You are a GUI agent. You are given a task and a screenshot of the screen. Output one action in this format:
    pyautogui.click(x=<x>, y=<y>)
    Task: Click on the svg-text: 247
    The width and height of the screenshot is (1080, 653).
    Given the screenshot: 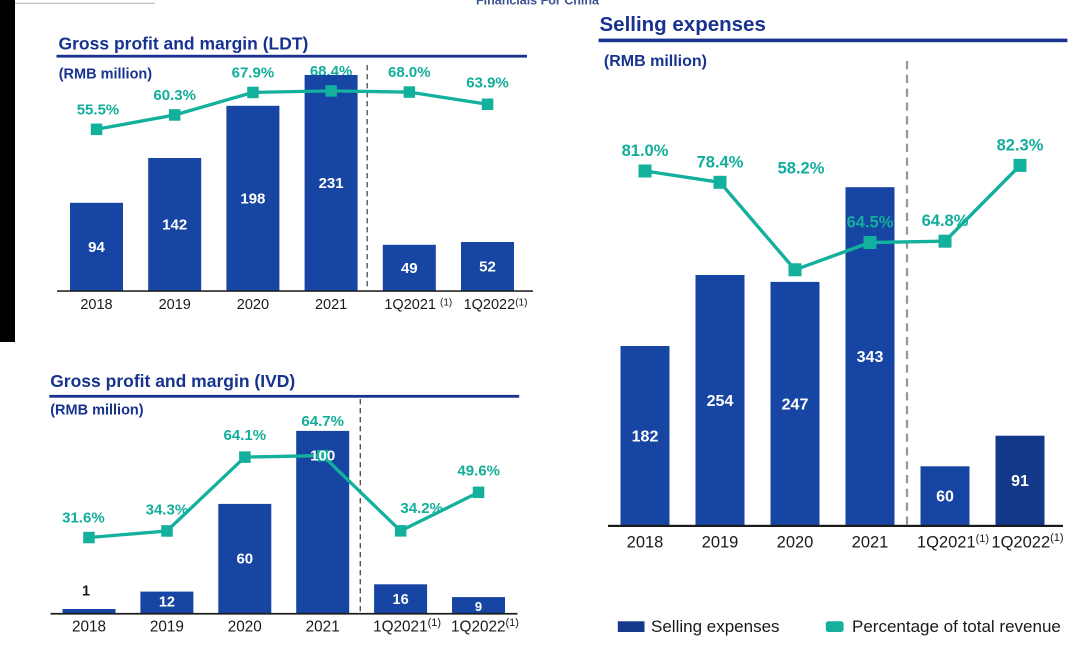 What is the action you would take?
    pyautogui.click(x=795, y=404)
    